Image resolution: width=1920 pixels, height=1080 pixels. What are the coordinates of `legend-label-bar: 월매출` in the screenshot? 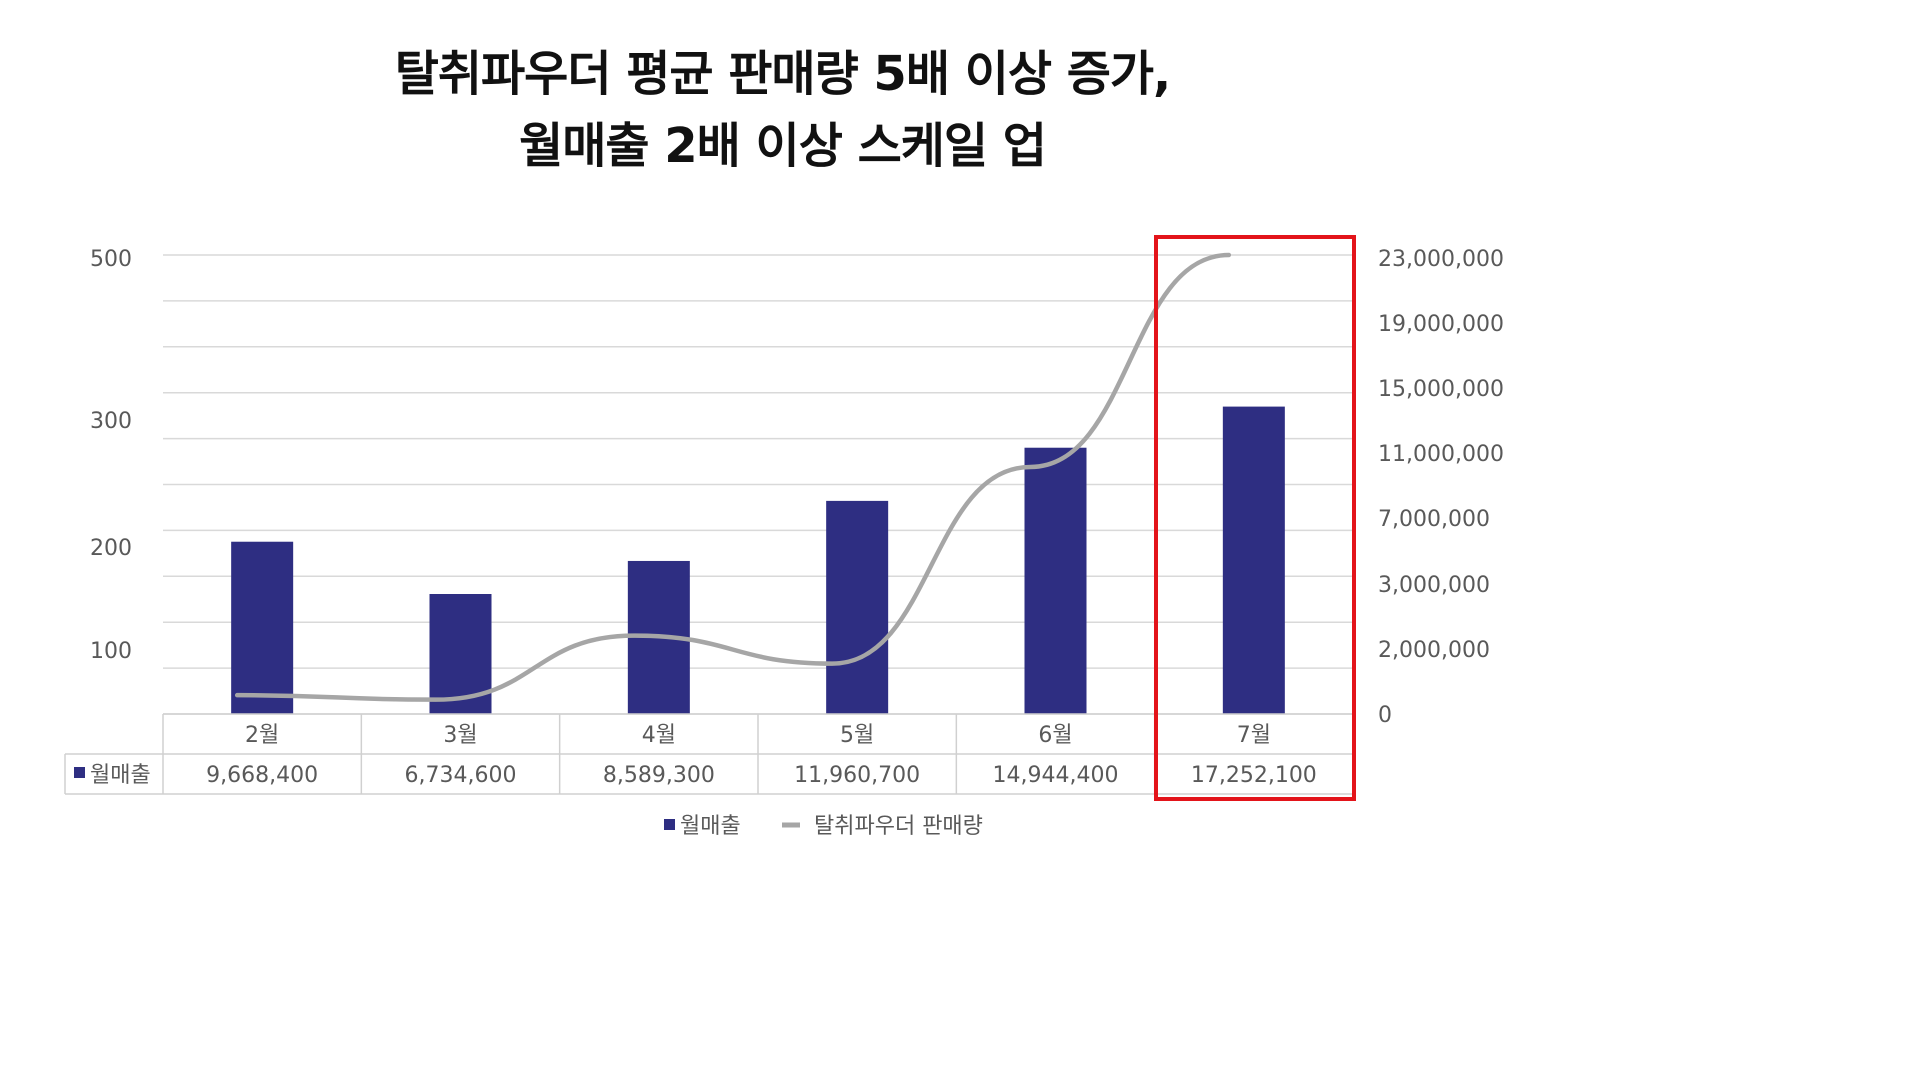 It's located at (710, 826).